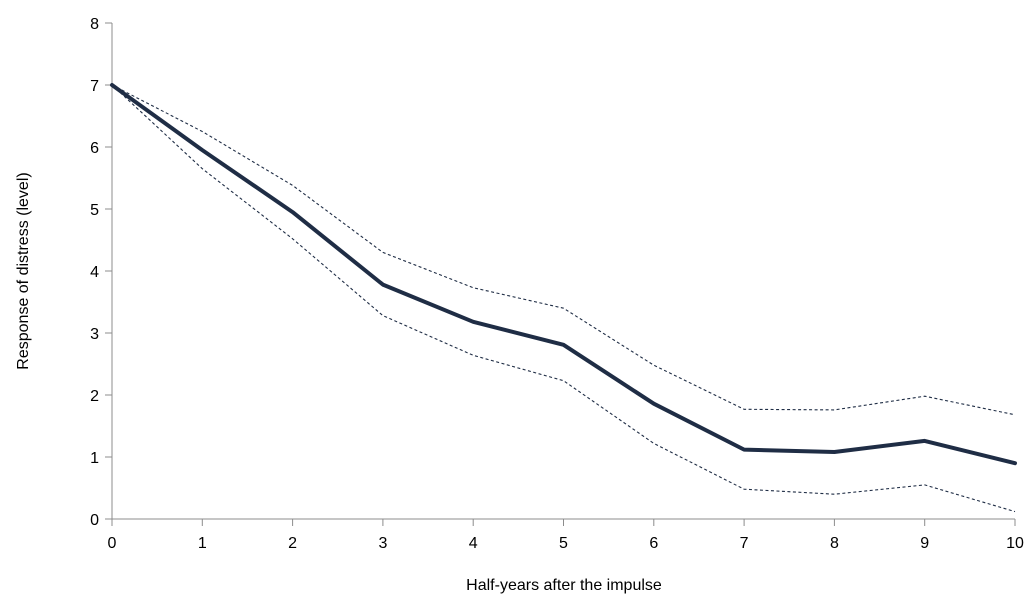  What do you see at coordinates (202, 543) in the screenshot?
I see `x-tick-label: 1` at bounding box center [202, 543].